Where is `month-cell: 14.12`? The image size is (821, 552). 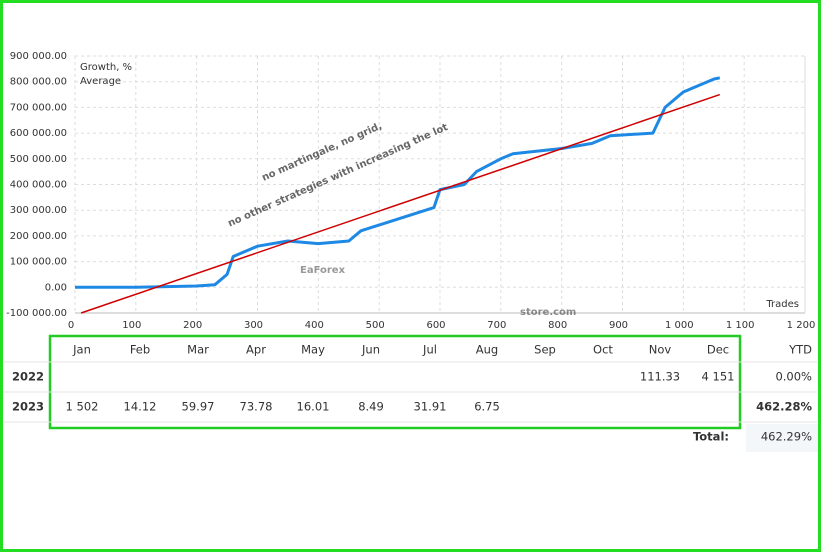 month-cell: 14.12 is located at coordinates (140, 407).